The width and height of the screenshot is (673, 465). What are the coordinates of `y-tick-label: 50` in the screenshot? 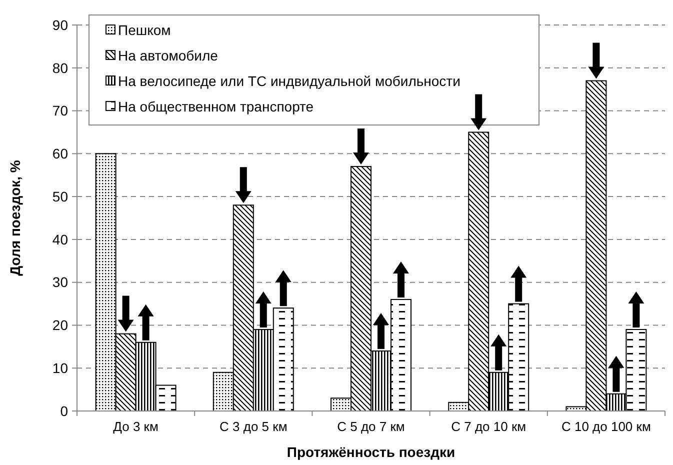 It's located at (60, 196).